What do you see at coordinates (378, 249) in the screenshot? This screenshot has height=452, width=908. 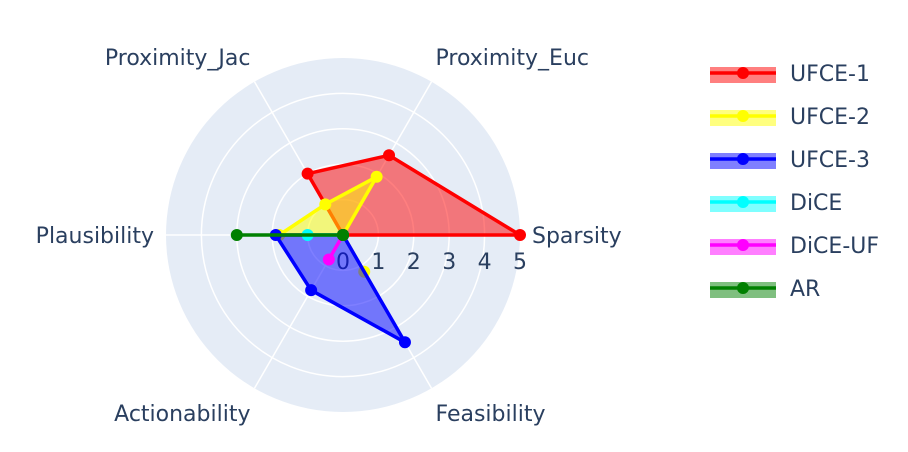 I see `series-layer` at bounding box center [378, 249].